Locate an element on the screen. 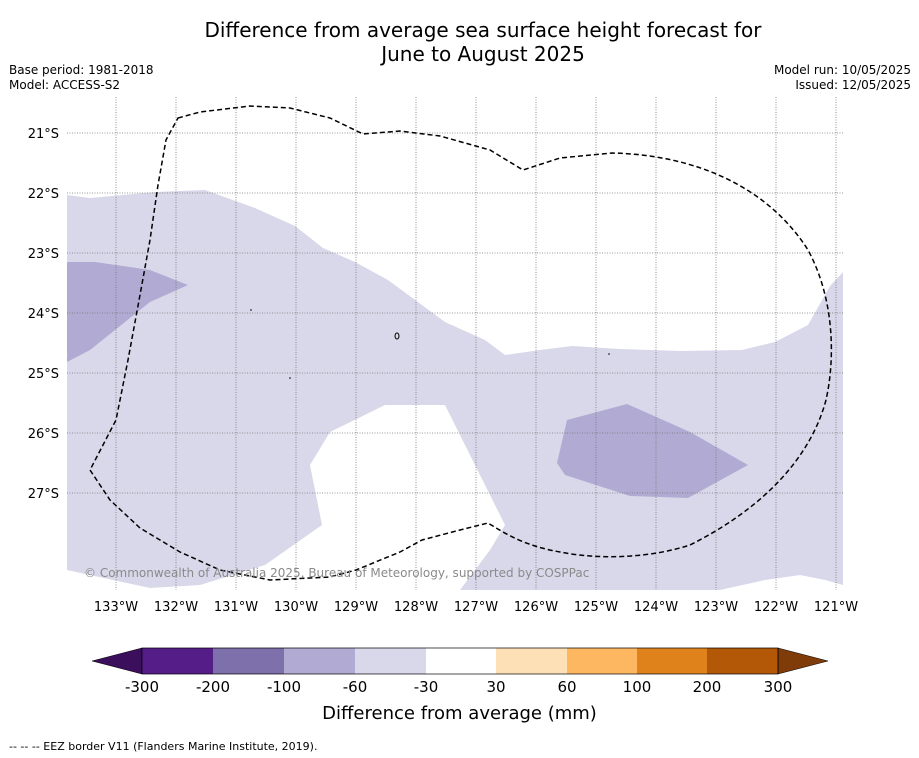 This screenshot has height=758, width=919. base-period: Base period: 1981-2018 is located at coordinates (81, 70).